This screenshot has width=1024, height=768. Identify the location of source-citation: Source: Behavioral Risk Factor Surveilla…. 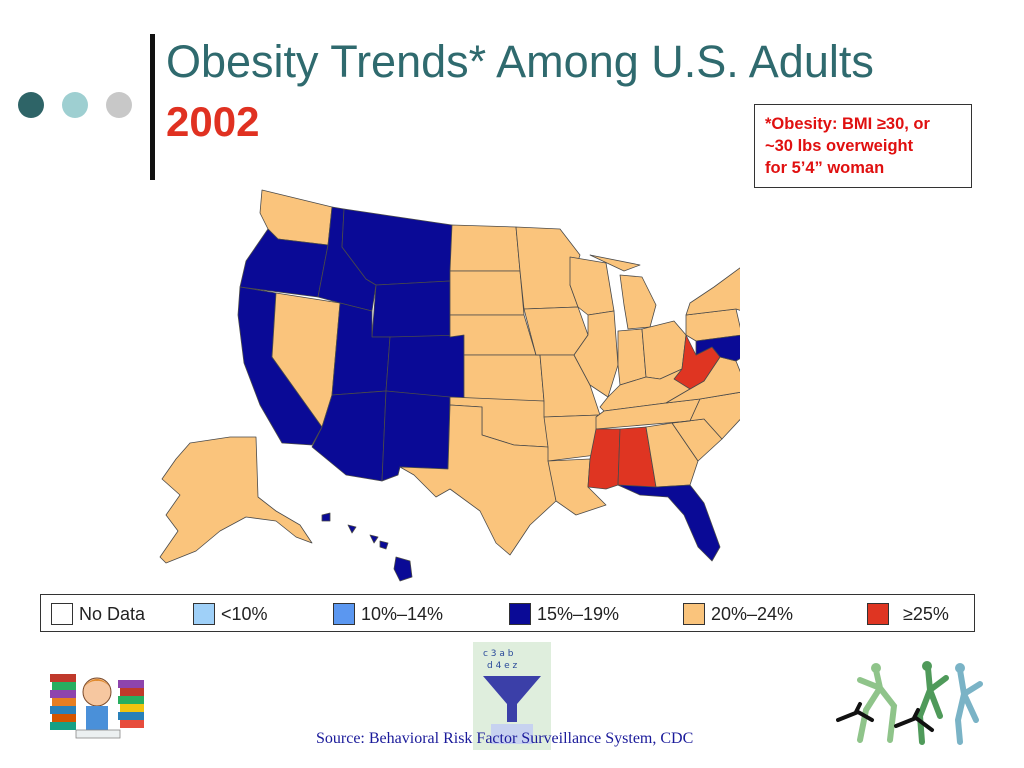
(505, 738).